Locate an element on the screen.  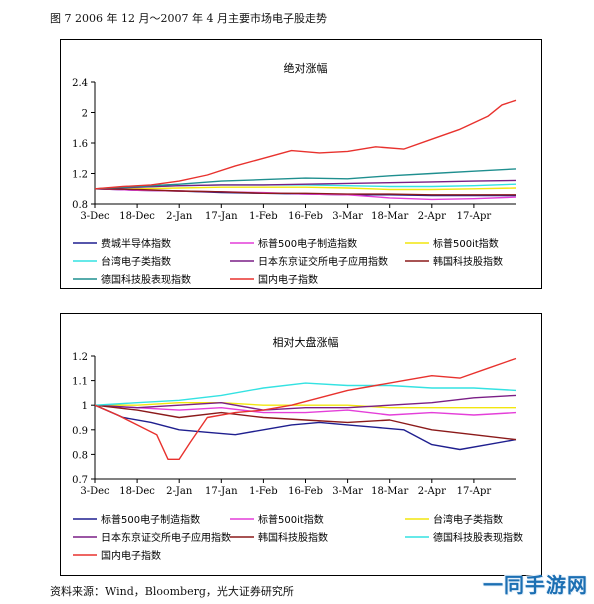
watermark-text: 一同手游网 is located at coordinates (535, 585).